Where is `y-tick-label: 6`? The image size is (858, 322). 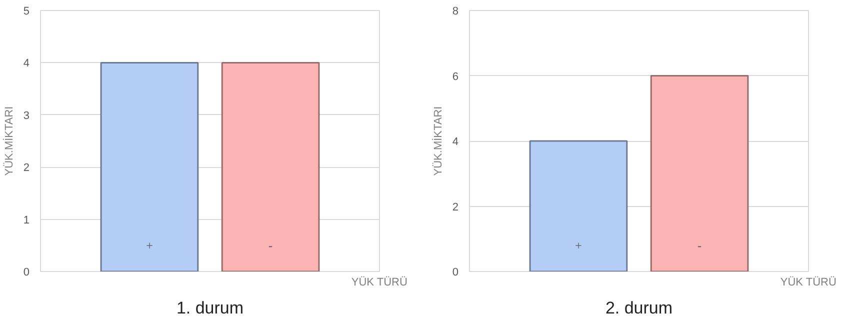
y-tick-label: 6 is located at coordinates (455, 76).